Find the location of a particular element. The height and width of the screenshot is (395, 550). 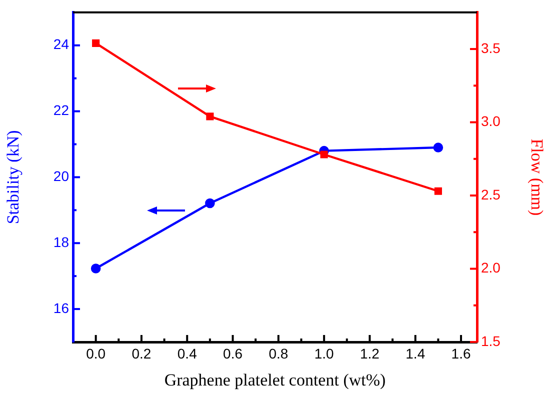

y-tick-label: 22 is located at coordinates (61, 110).